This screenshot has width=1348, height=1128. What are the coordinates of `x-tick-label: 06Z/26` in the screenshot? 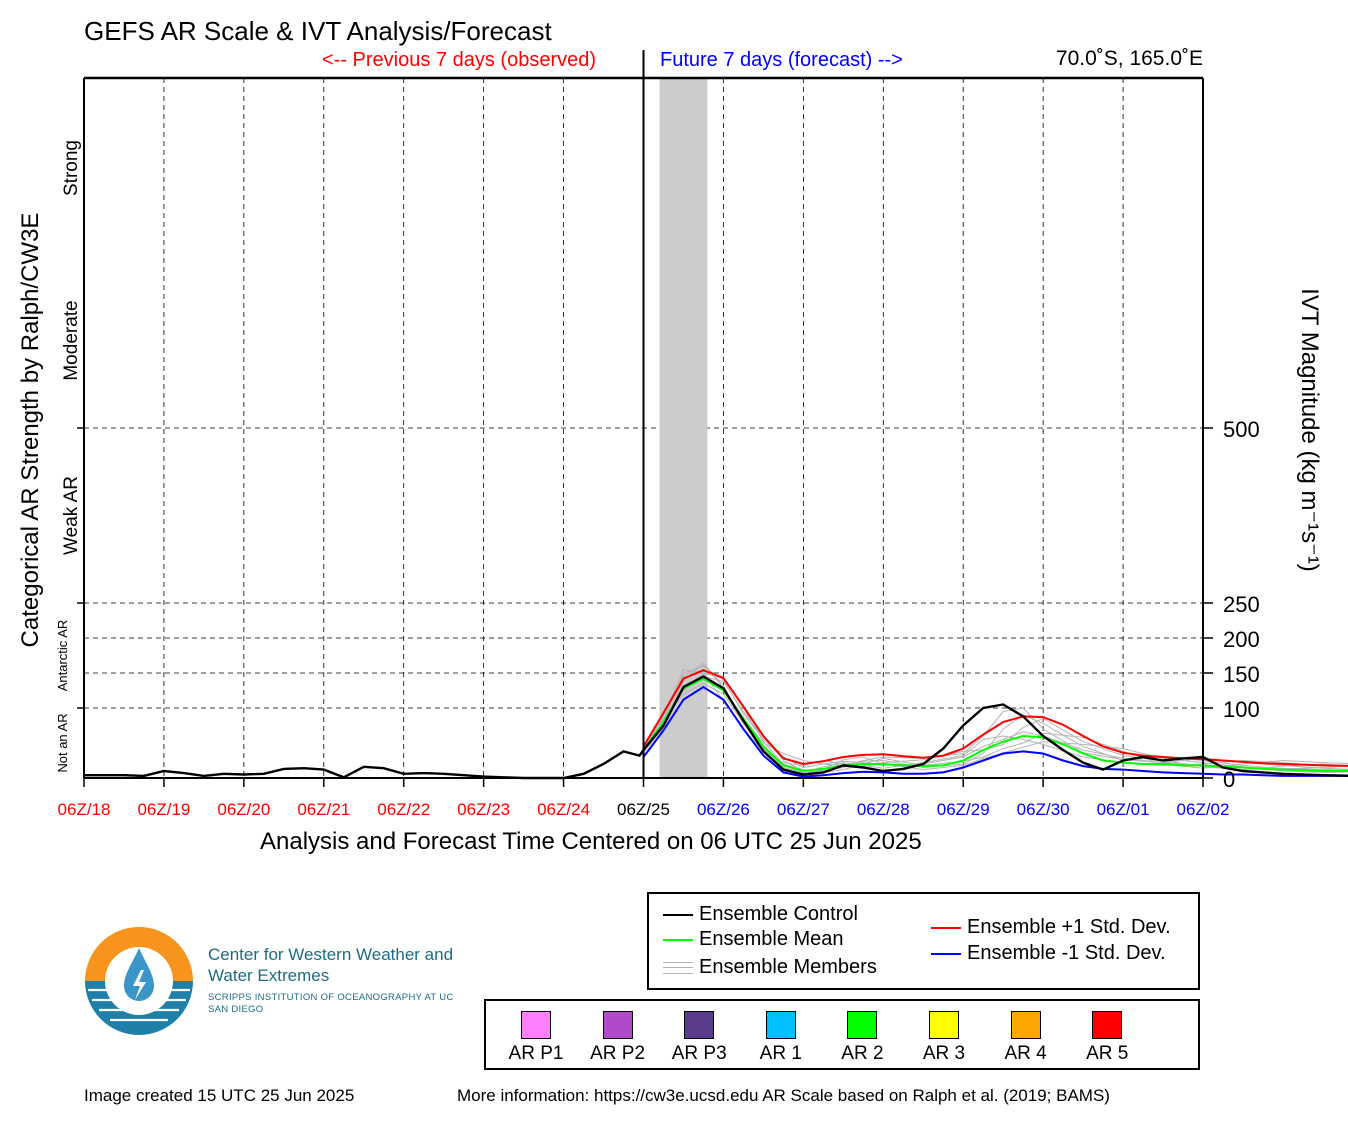 It's located at (723, 809).